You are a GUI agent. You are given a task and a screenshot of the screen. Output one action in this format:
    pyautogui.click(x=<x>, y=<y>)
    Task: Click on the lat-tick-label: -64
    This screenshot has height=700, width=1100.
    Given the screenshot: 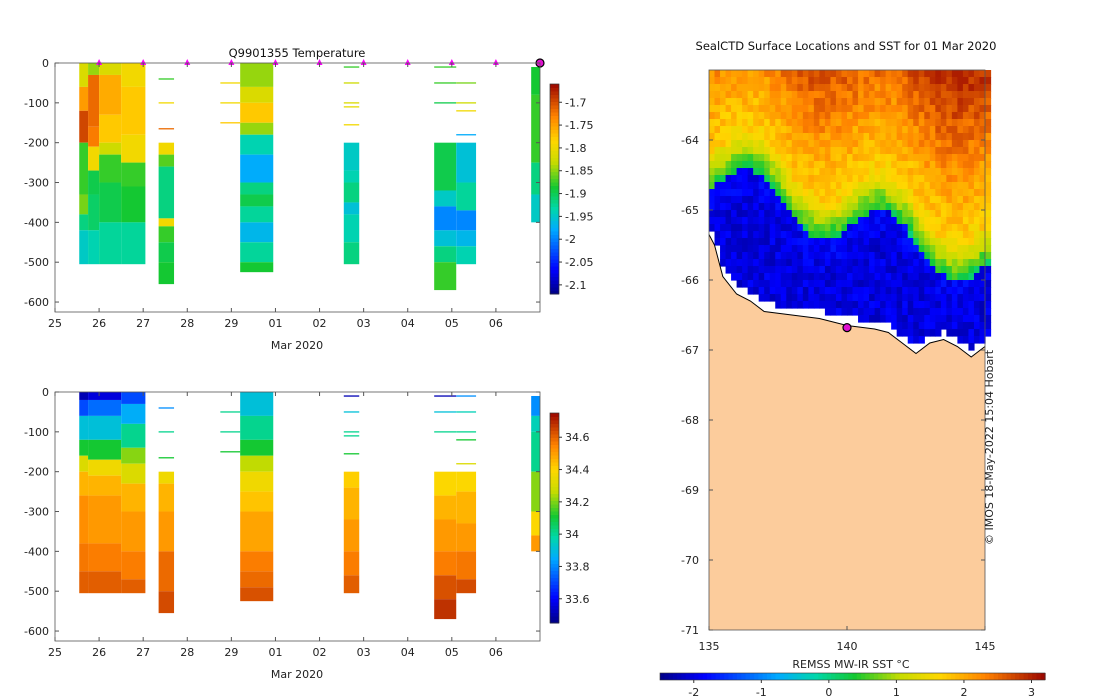 What is the action you would take?
    pyautogui.click(x=690, y=140)
    